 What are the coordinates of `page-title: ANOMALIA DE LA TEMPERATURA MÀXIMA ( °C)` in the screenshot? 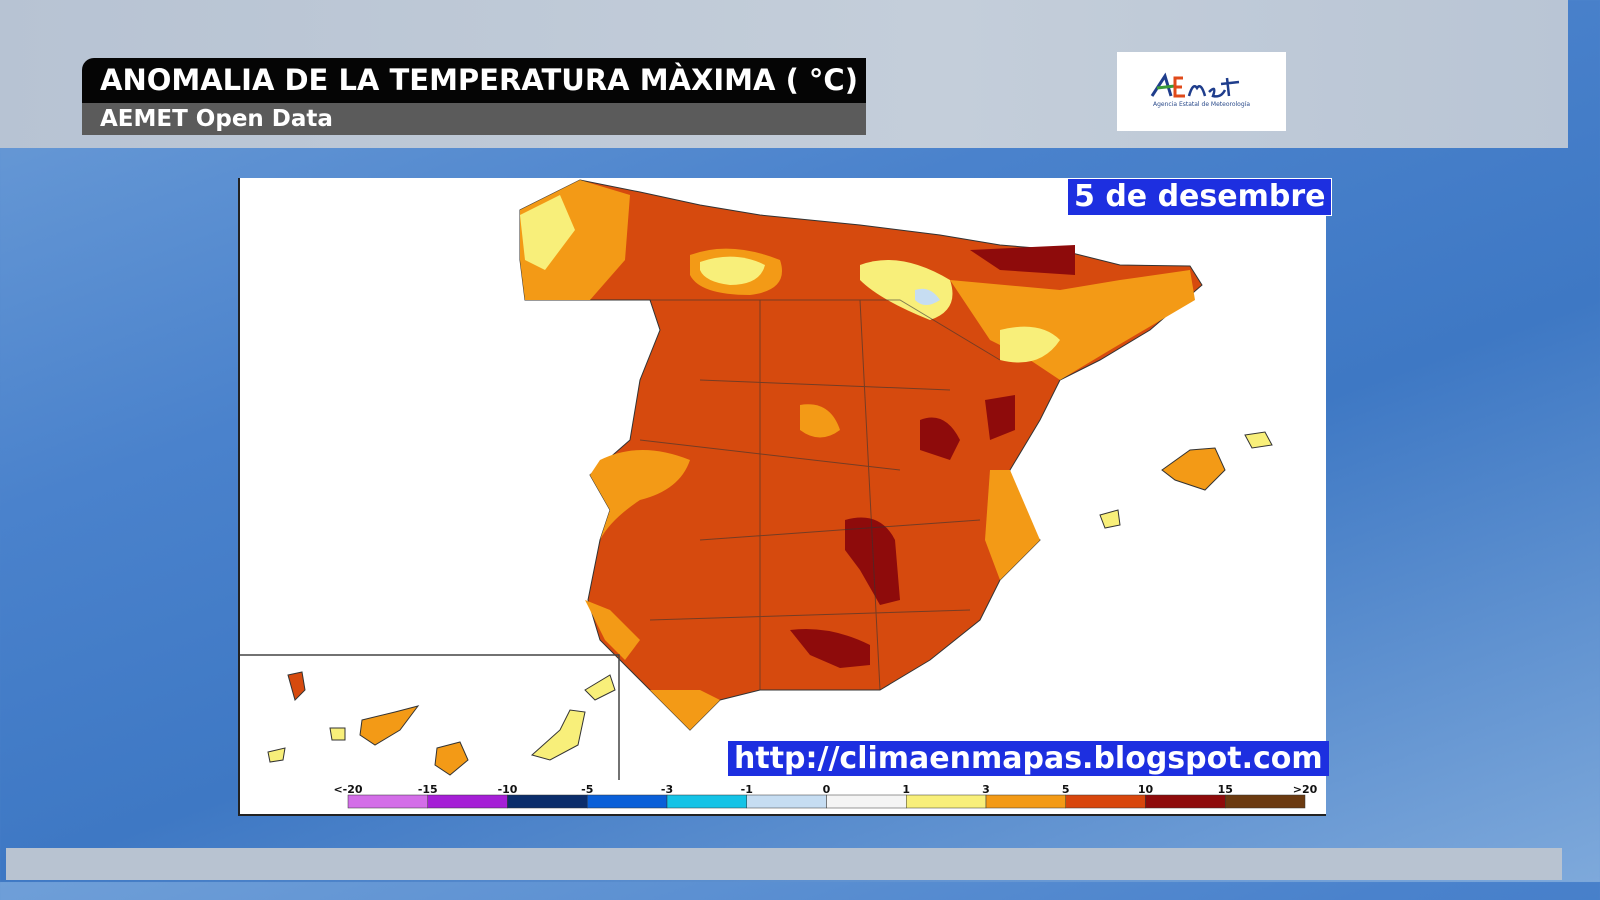 It's located at (474, 80).